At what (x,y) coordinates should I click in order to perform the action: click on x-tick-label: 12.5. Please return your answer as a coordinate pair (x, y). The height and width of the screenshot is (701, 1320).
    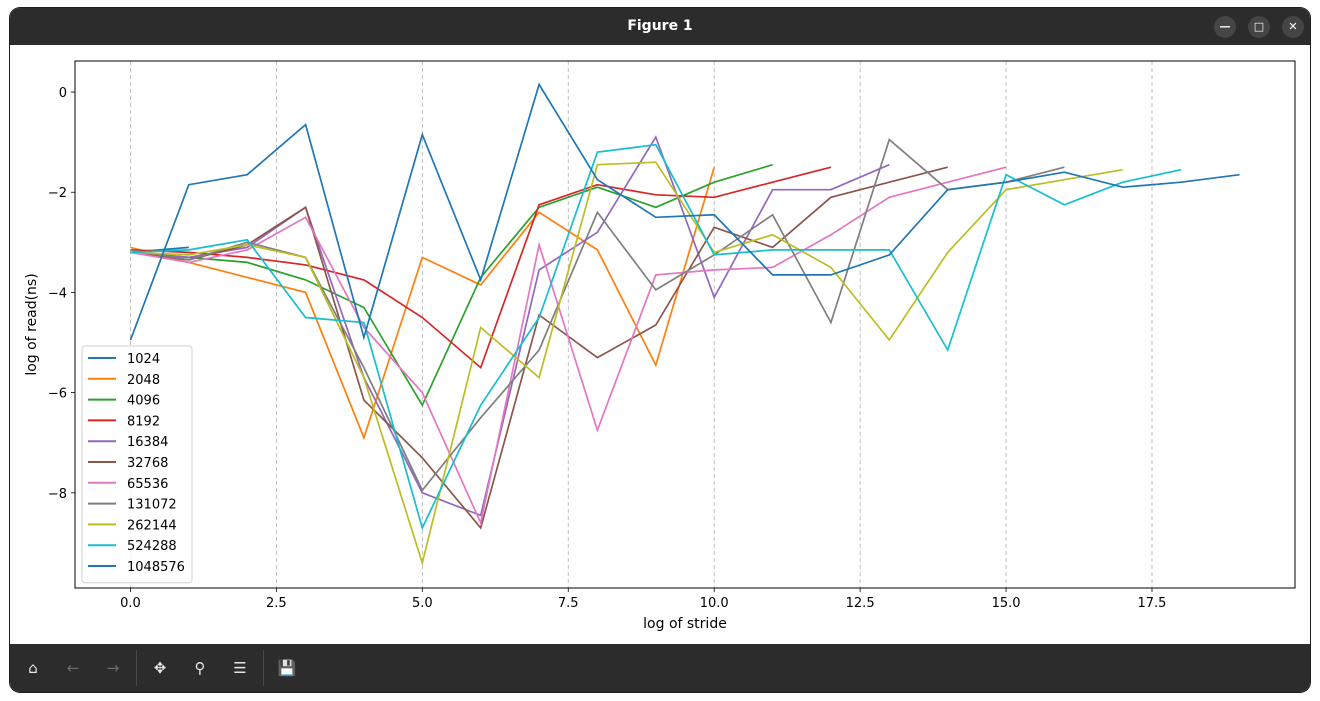
    Looking at the image, I should click on (860, 603).